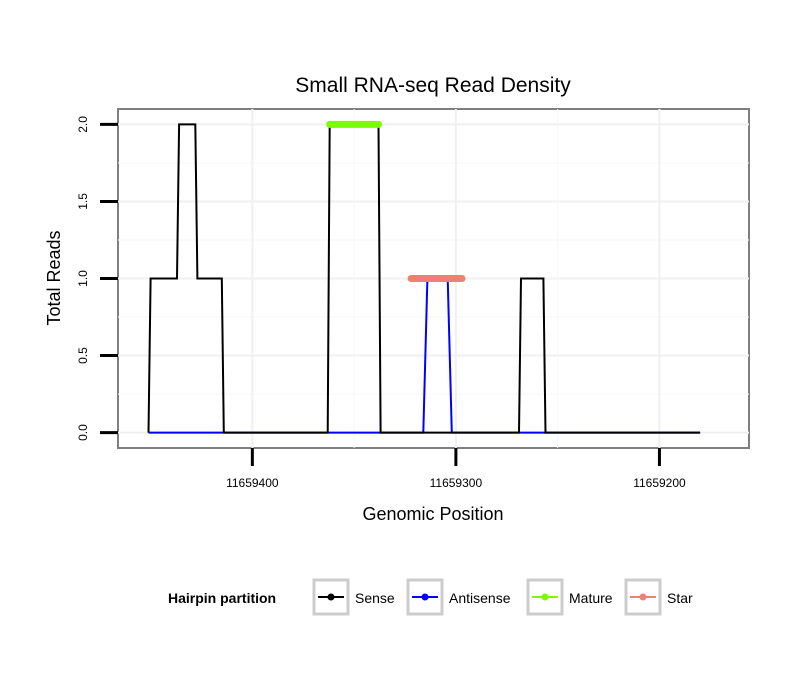  What do you see at coordinates (659, 483) in the screenshot?
I see `x-tick-label: 11659200` at bounding box center [659, 483].